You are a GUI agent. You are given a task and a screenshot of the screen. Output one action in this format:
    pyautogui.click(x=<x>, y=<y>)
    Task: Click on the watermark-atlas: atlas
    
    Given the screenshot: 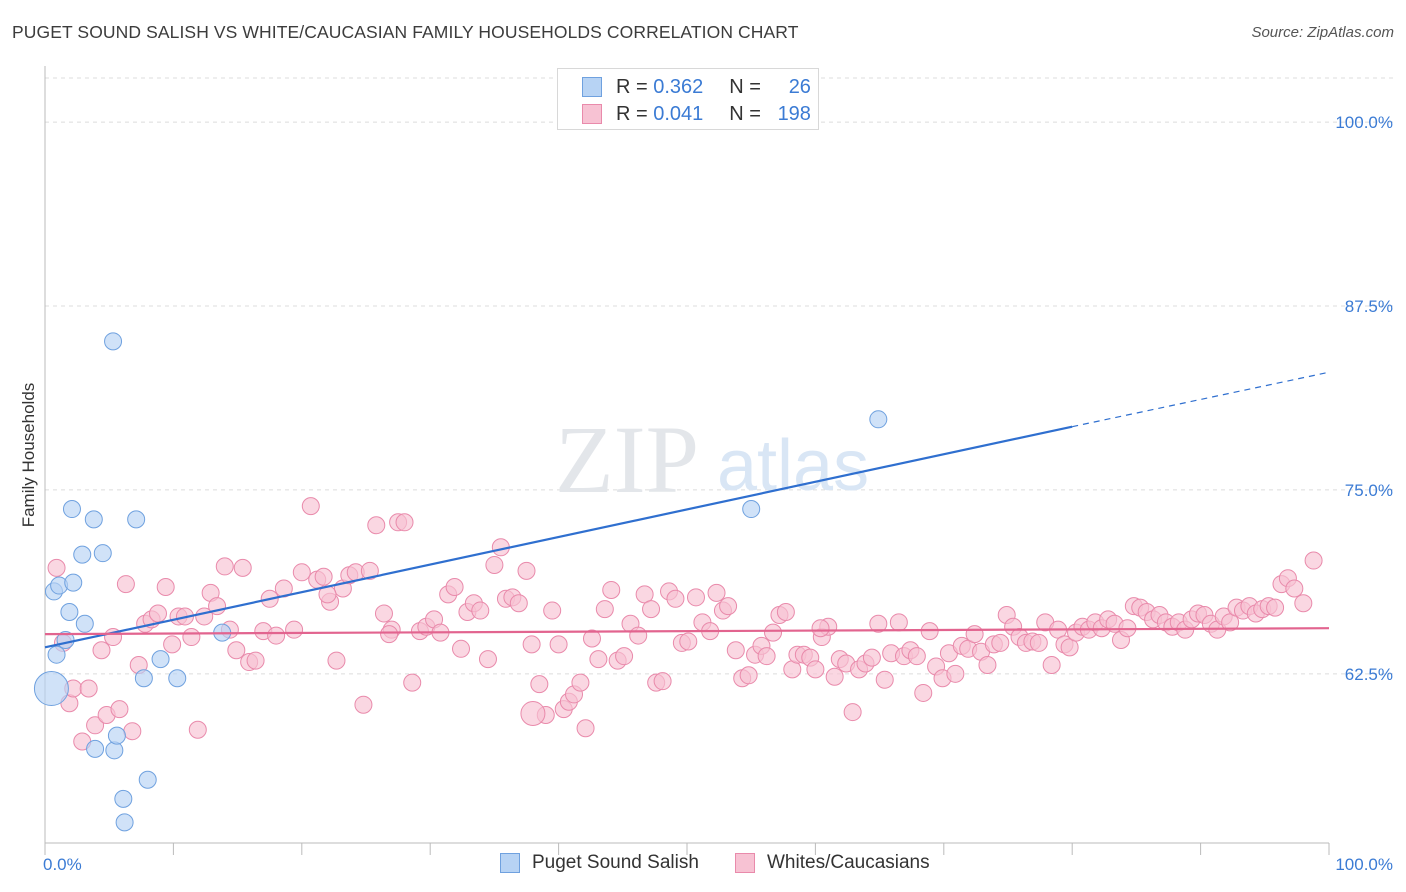 What is the action you would take?
    pyautogui.click(x=793, y=466)
    